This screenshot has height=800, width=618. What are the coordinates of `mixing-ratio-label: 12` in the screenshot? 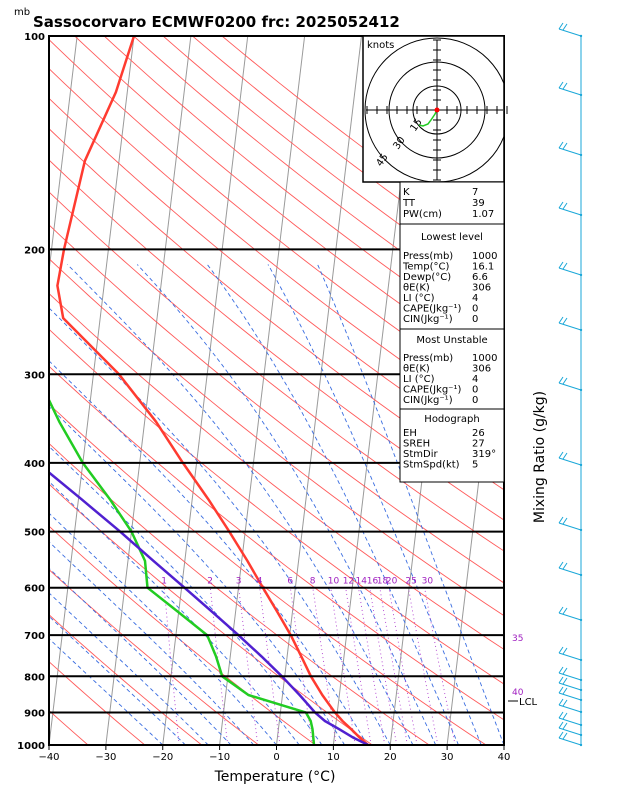 It's located at (348, 582).